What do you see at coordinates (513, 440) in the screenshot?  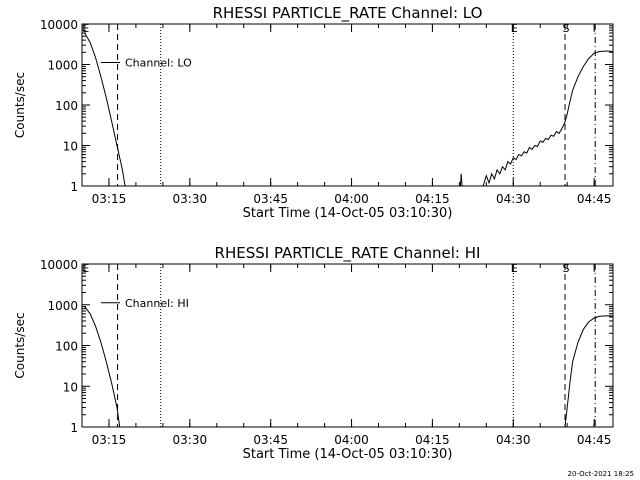 I see `panel2-xtick-label: 04:30` at bounding box center [513, 440].